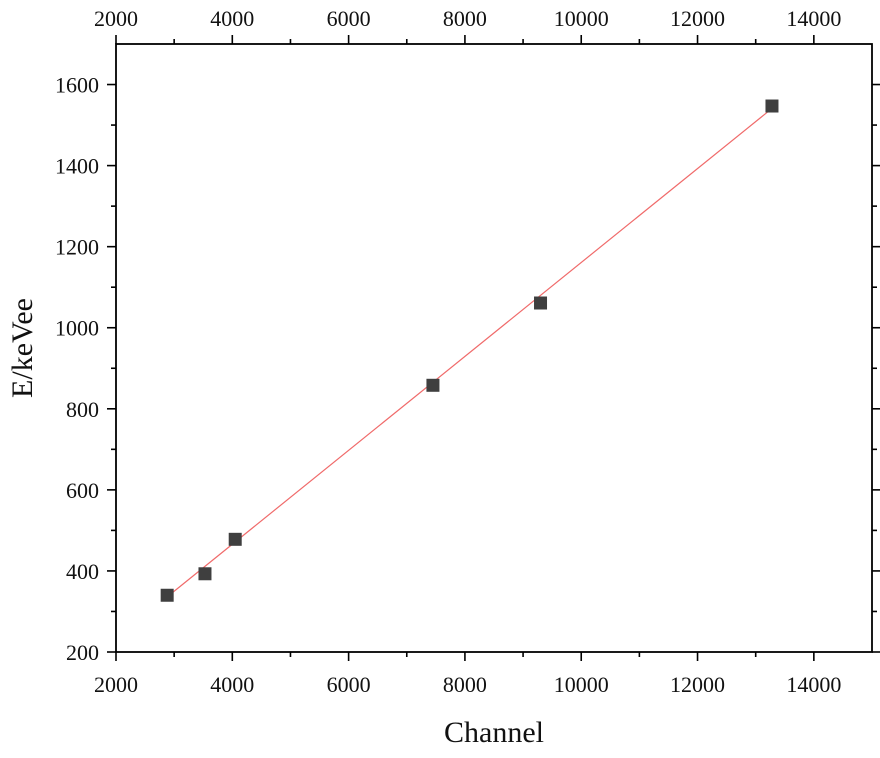  What do you see at coordinates (77, 328) in the screenshot?
I see `y-tick-label: 1000` at bounding box center [77, 328].